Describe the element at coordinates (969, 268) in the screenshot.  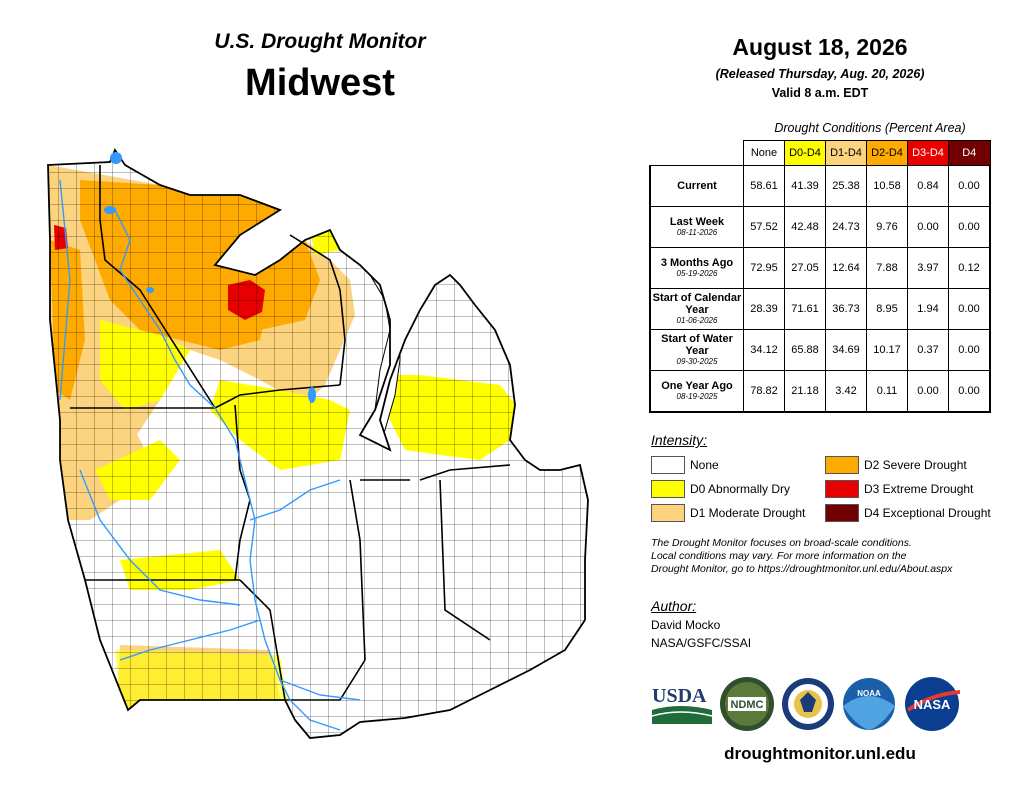
I see `table-cell: 0.12` at that location.